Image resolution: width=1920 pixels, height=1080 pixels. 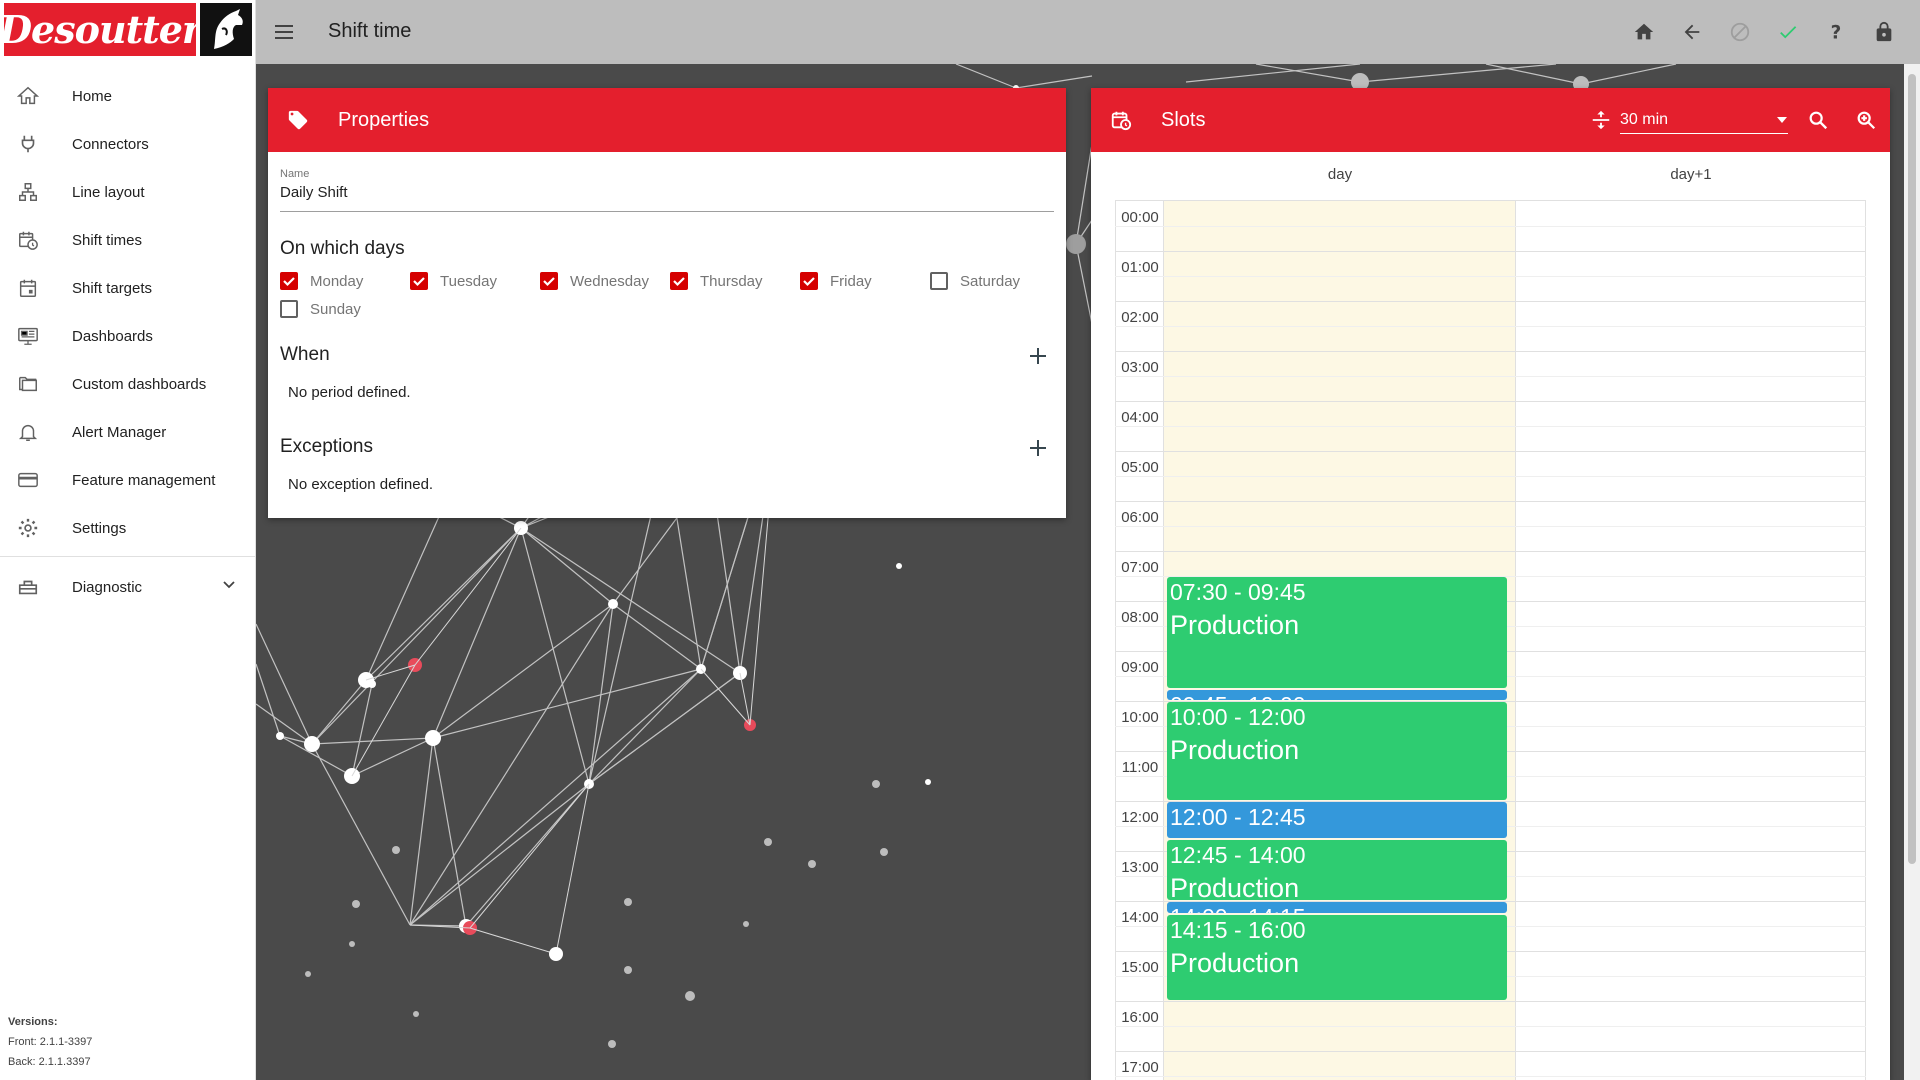 I want to click on zoom-in-icon, so click(x=1866, y=120).